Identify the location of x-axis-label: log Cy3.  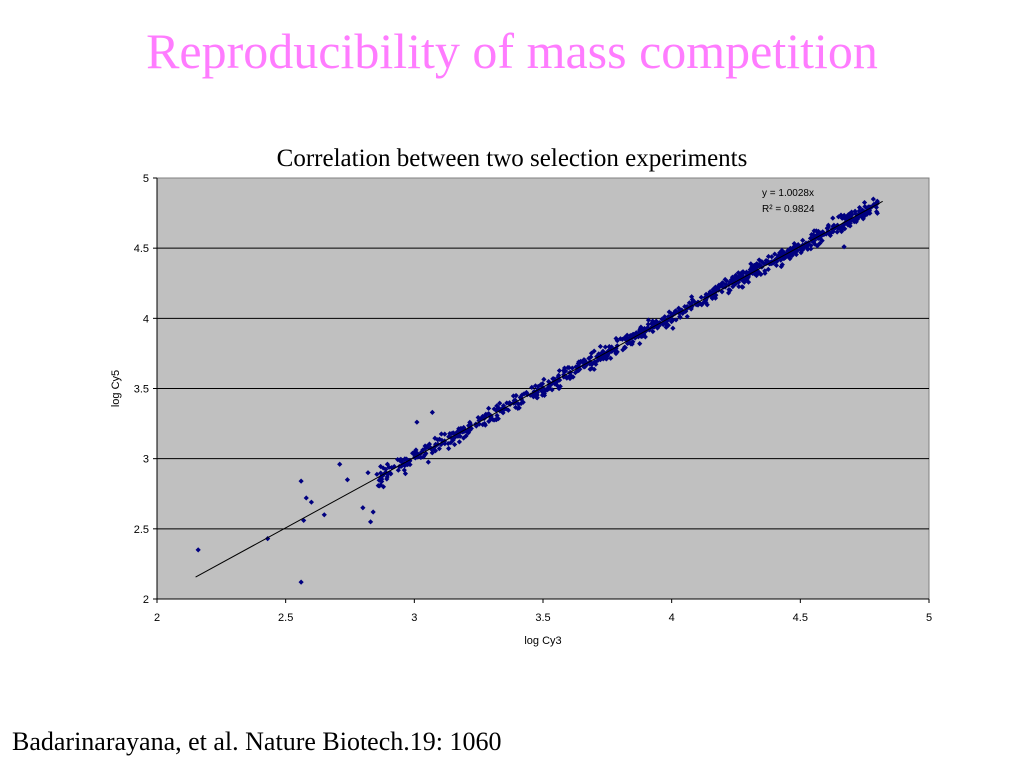
(542, 641).